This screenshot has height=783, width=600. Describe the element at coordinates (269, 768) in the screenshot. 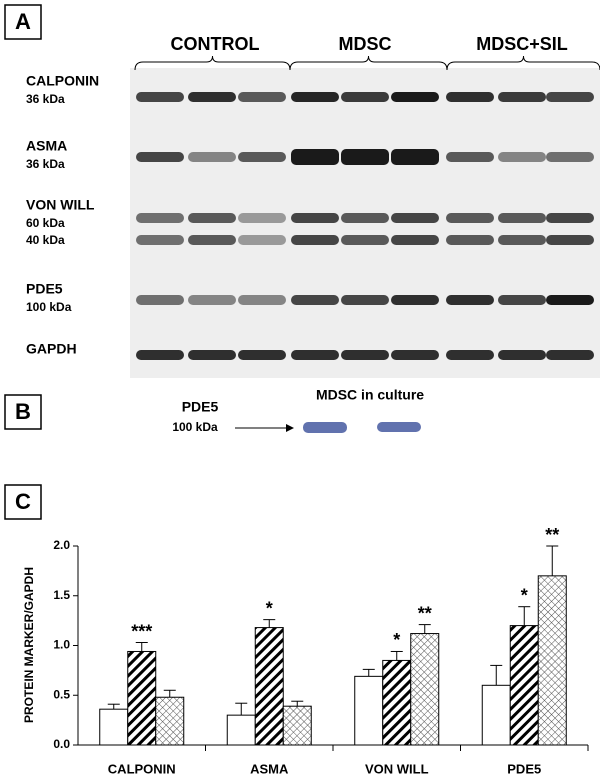

I see `x-tick-label: ASMA` at that location.